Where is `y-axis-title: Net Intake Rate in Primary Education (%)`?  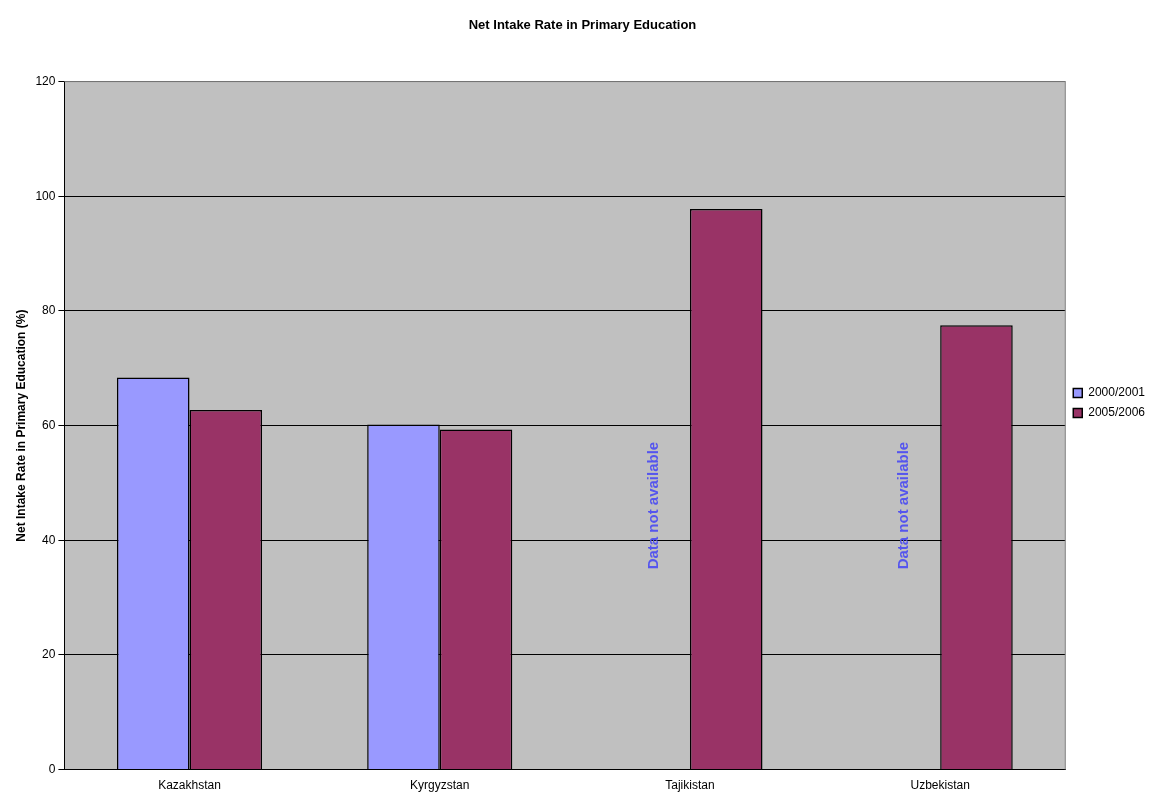
y-axis-title: Net Intake Rate in Primary Education (%) is located at coordinates (20, 425).